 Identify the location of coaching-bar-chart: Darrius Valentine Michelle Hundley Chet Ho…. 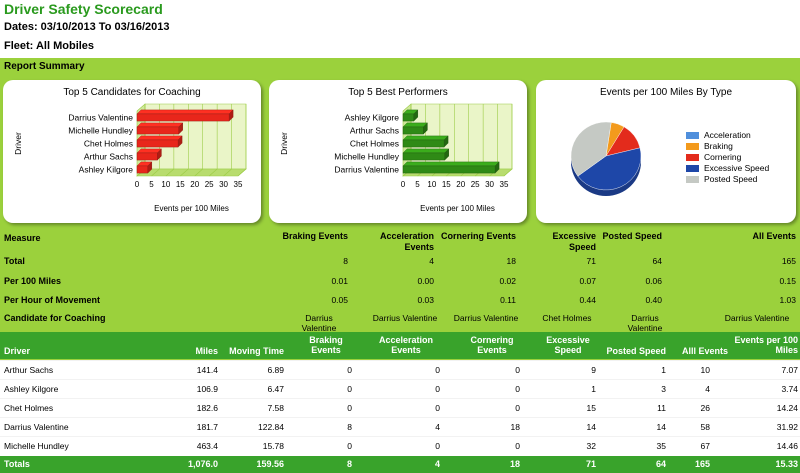
(132, 151).